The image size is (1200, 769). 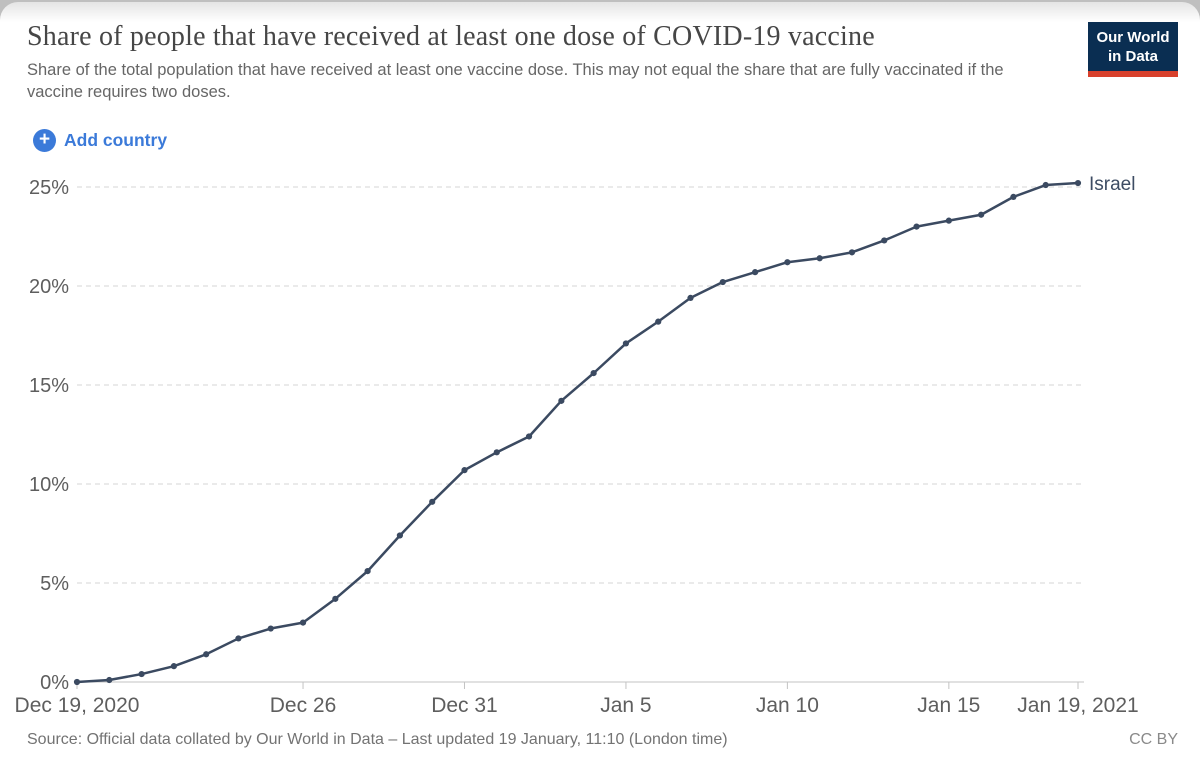 What do you see at coordinates (948, 705) in the screenshot?
I see `x-axis-label: Jan 15` at bounding box center [948, 705].